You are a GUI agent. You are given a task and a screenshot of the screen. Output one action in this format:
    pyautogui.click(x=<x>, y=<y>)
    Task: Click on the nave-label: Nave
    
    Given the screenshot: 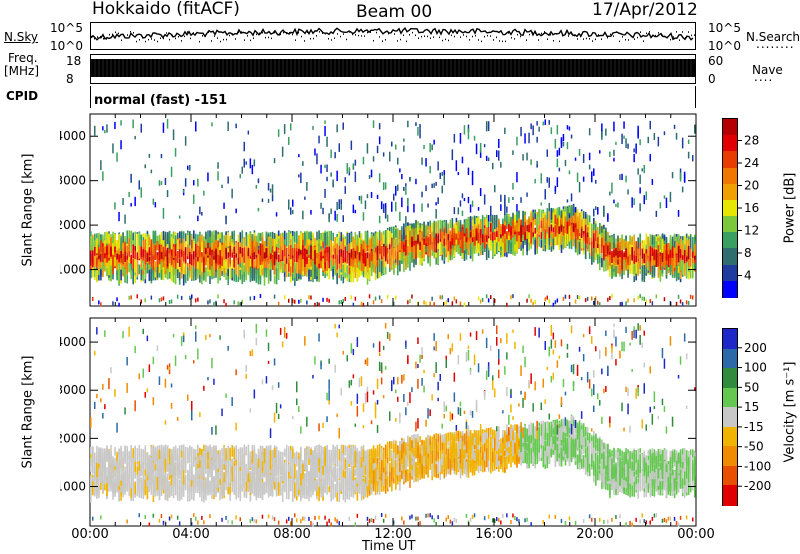 What is the action you would take?
    pyautogui.click(x=767, y=70)
    